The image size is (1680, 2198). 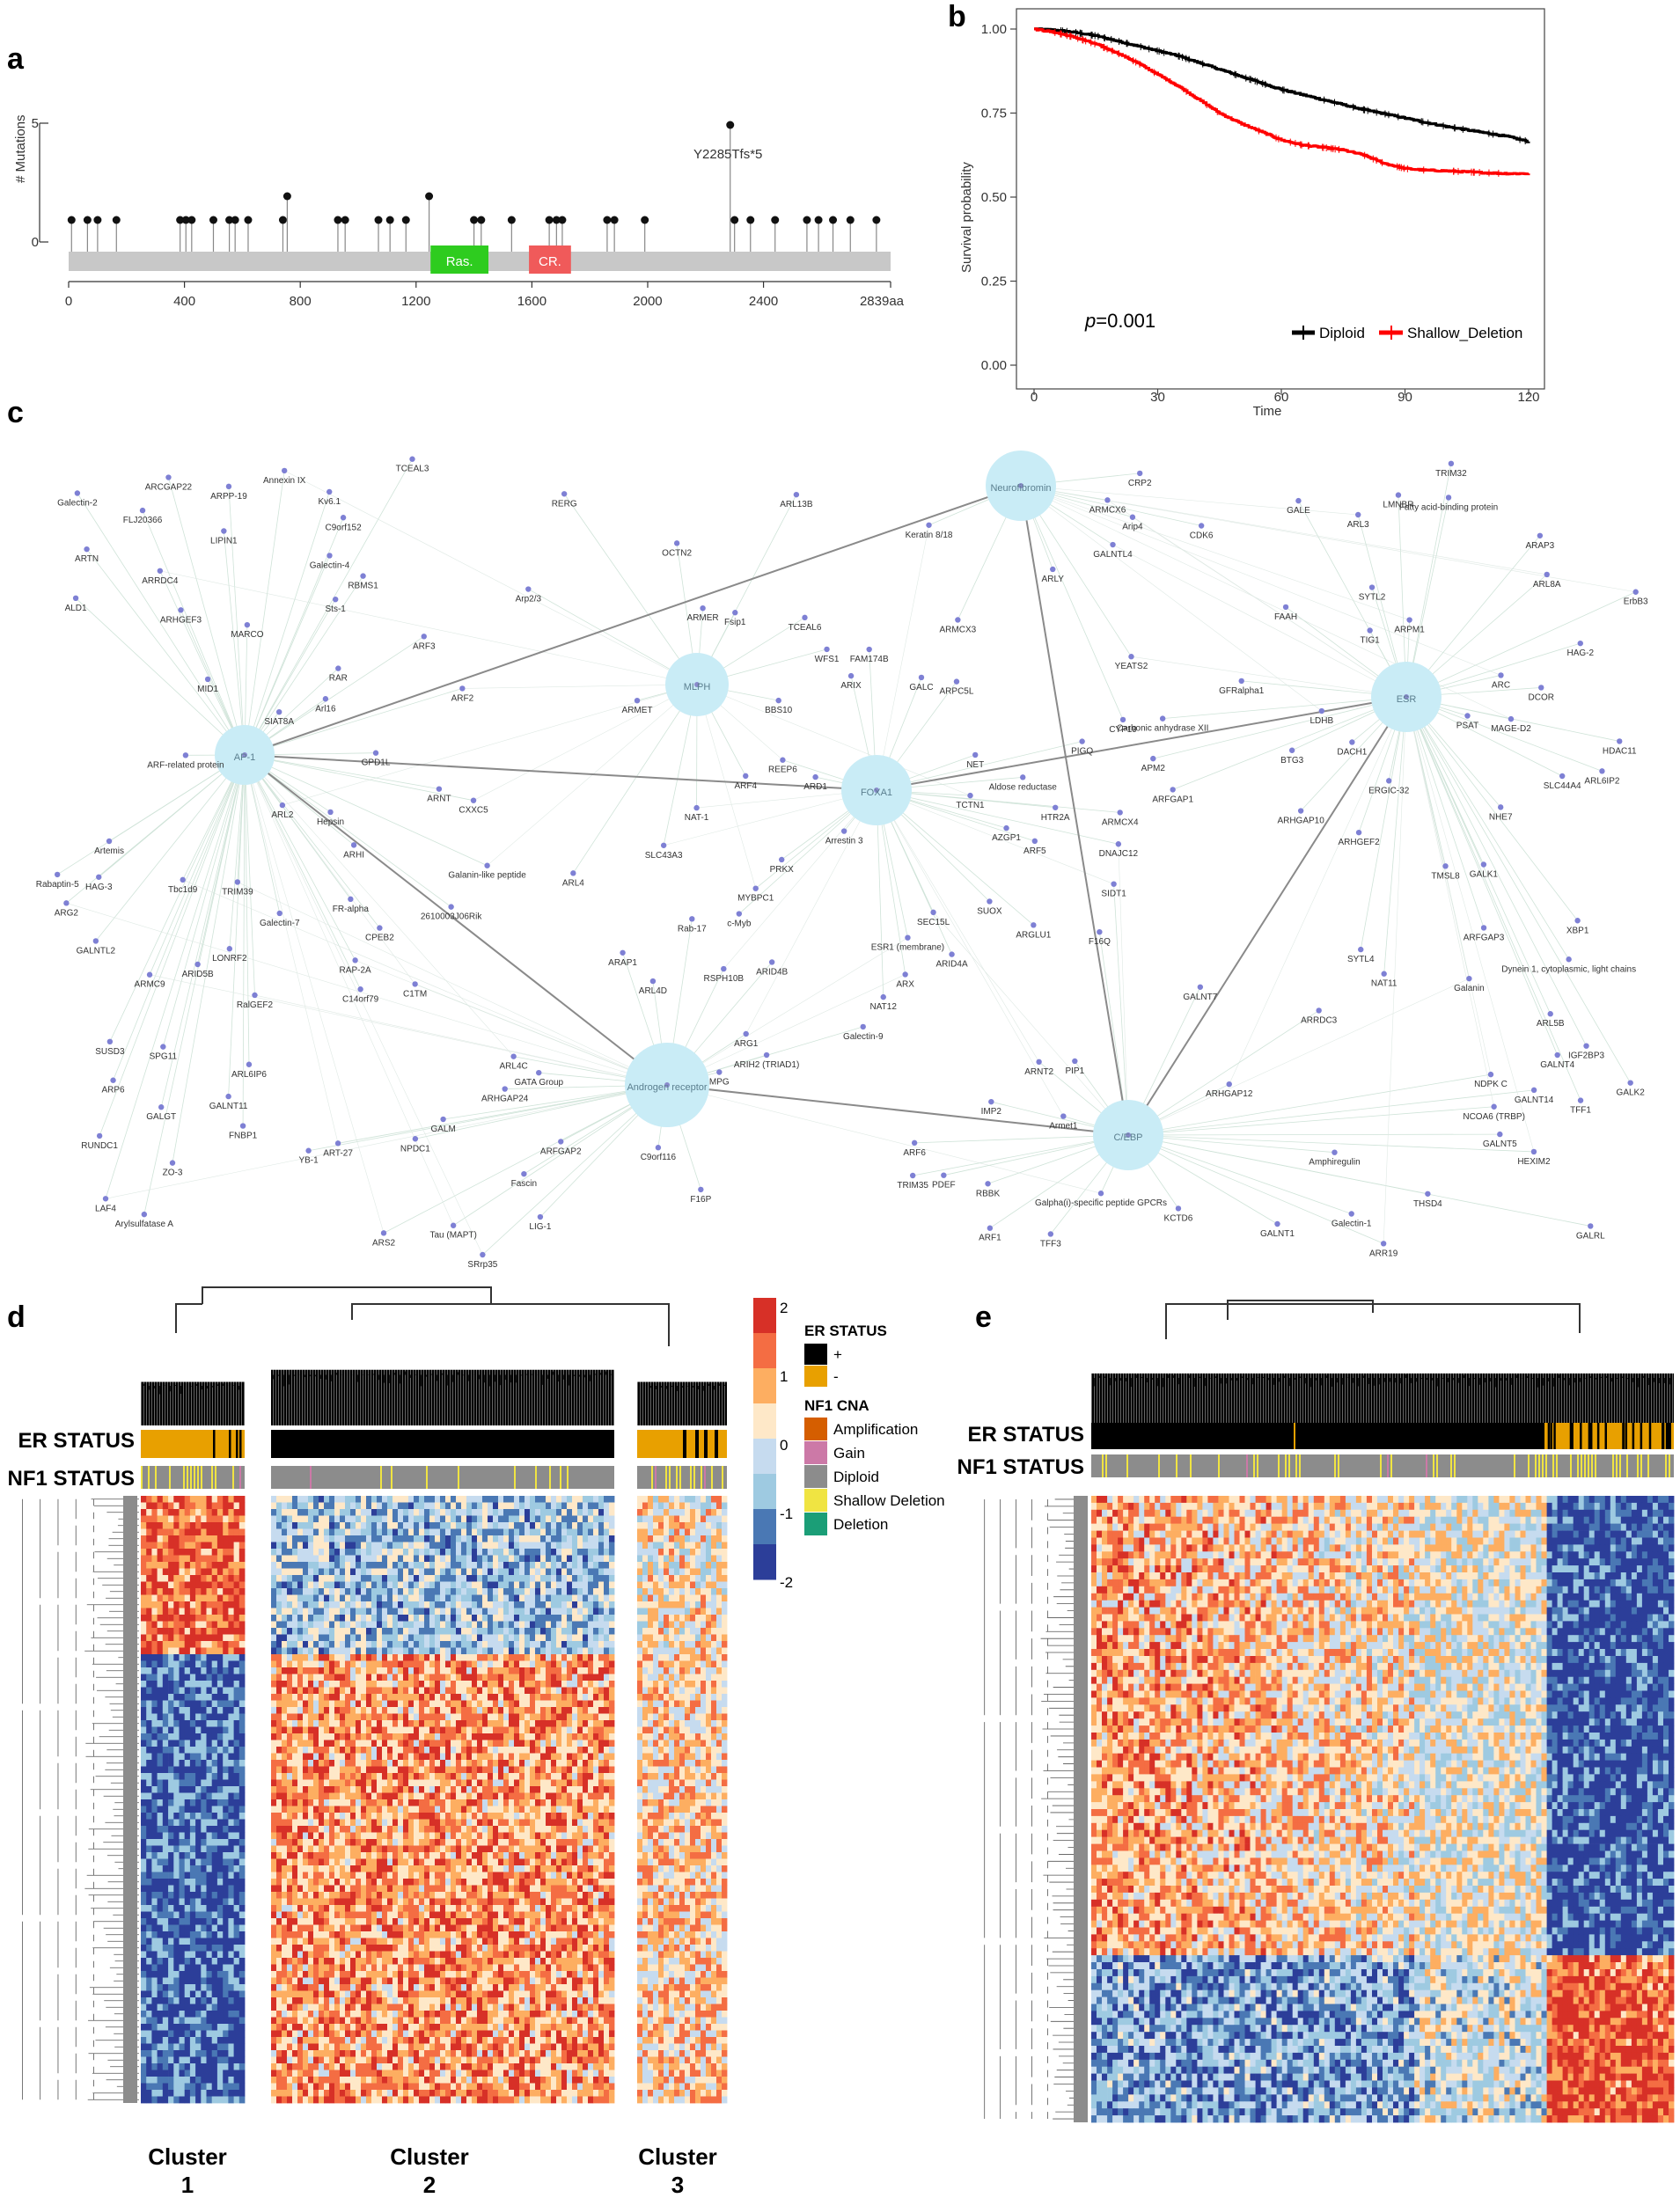 I want to click on network-node-label: ARPM1, so click(x=1409, y=630).